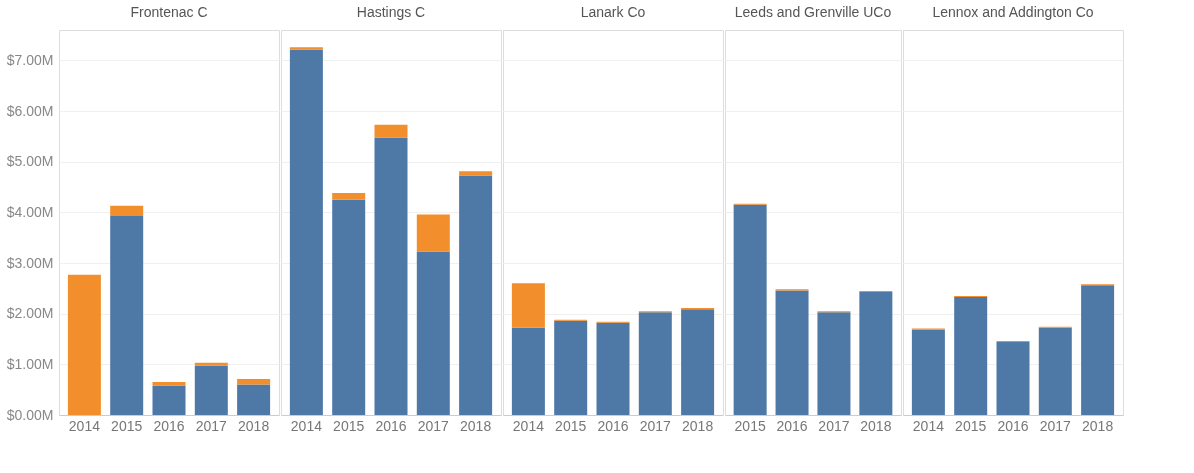 Image resolution: width=1194 pixels, height=473 pixels. What do you see at coordinates (1013, 12) in the screenshot?
I see `chart-title: Lennox and Addington Co` at bounding box center [1013, 12].